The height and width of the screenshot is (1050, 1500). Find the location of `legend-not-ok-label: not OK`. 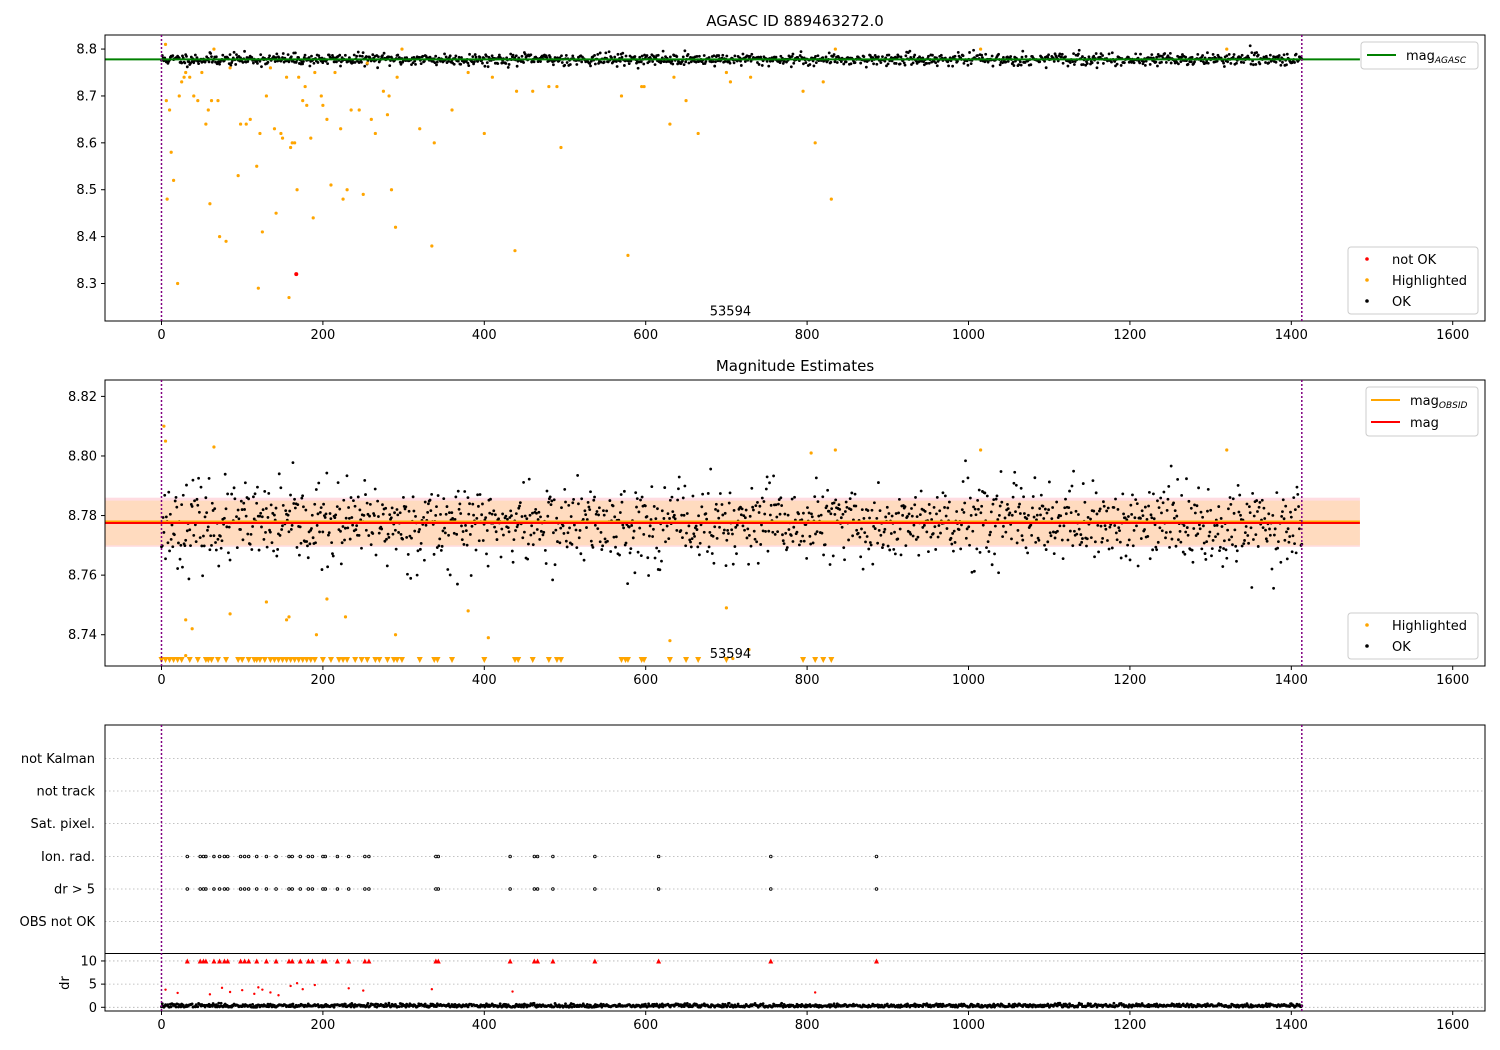

legend-not-ok-label: not OK is located at coordinates (1414, 260).